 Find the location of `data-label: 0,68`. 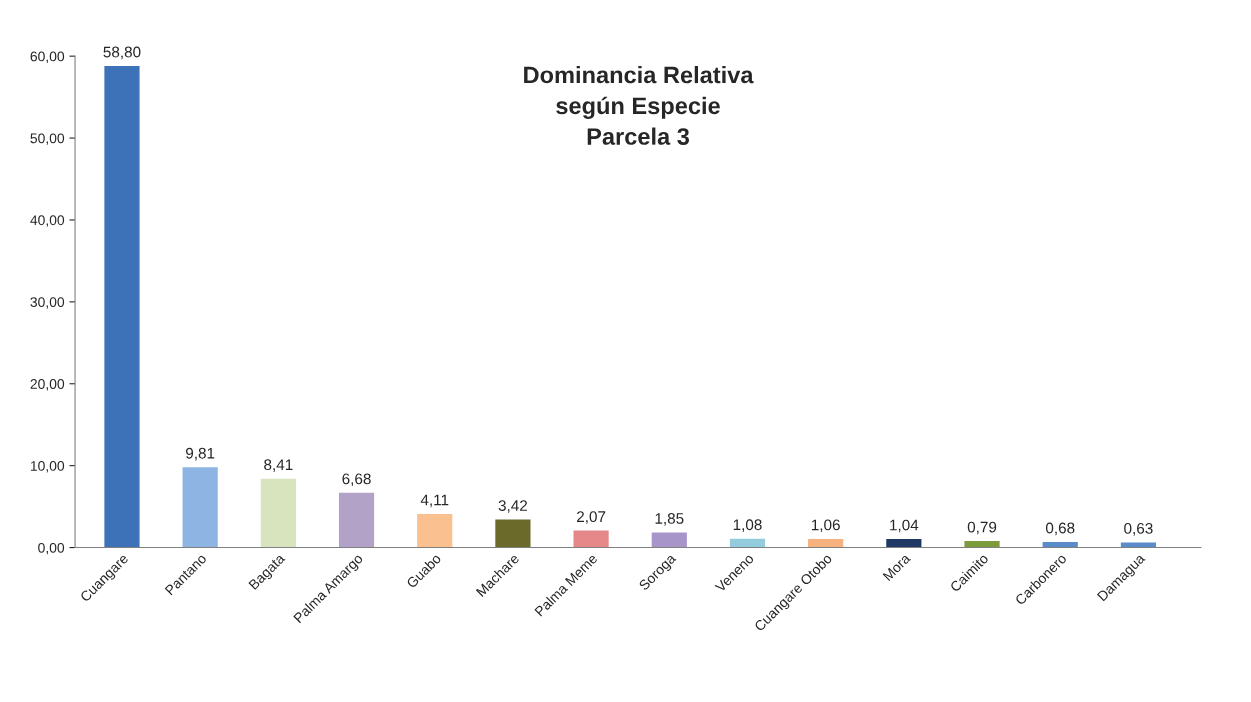

data-label: 0,68 is located at coordinates (1060, 529).